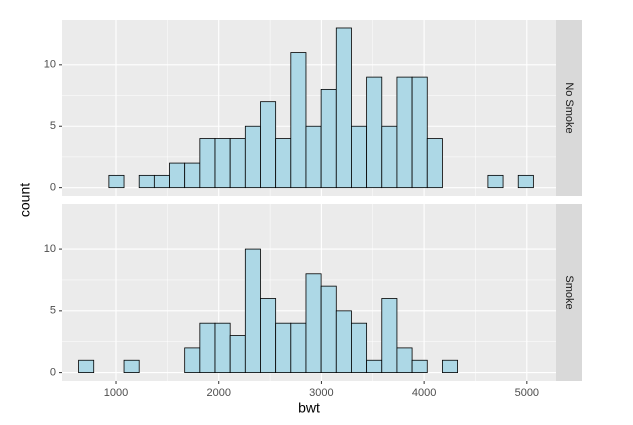 Image resolution: width=633 pixels, height=425 pixels. Describe the element at coordinates (424, 393) in the screenshot. I see `x-tick-label: 4000` at that location.